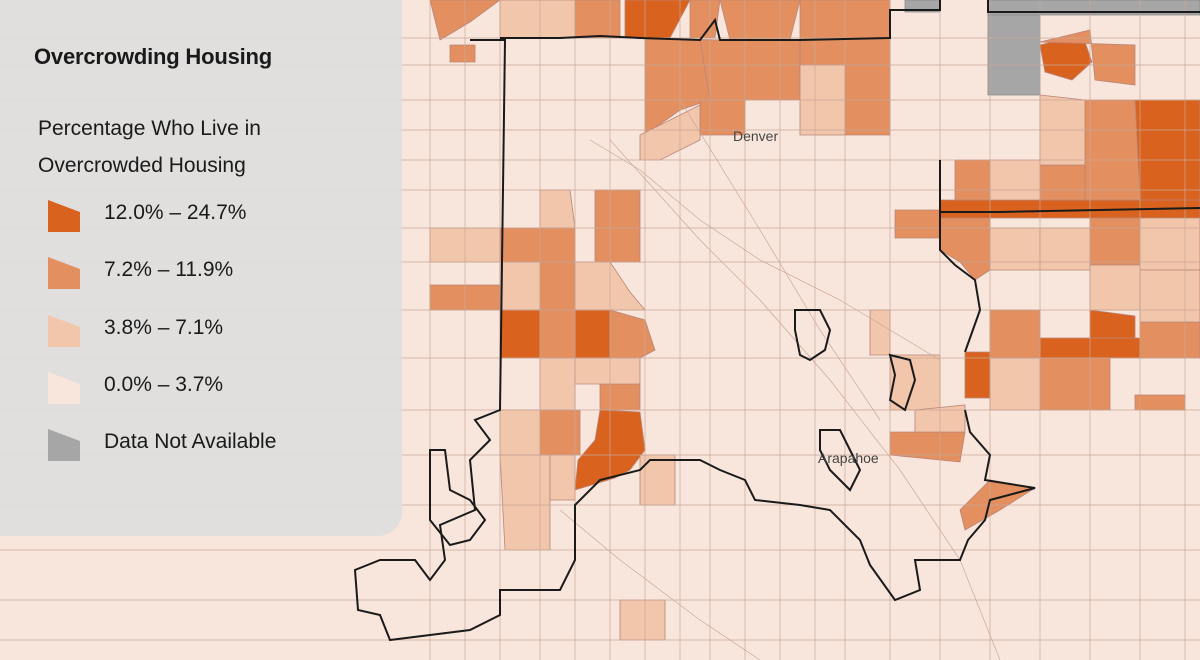 This screenshot has height=660, width=1200. Describe the element at coordinates (756, 136) in the screenshot. I see `map-label-denver: Denver` at that location.